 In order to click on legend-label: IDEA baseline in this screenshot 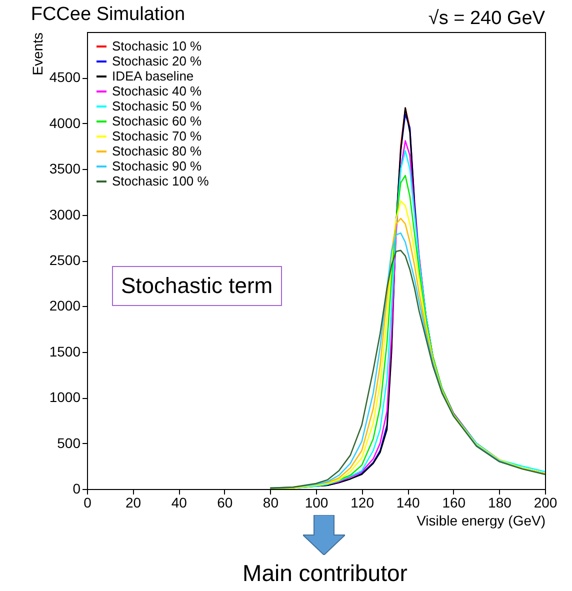, I will do `click(153, 76)`.